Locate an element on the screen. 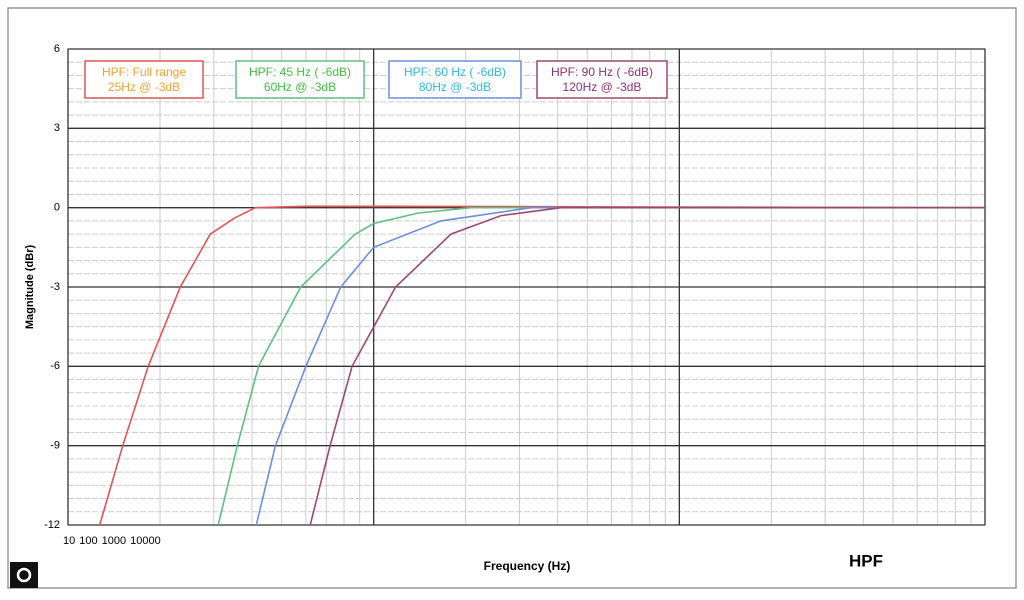 The width and height of the screenshot is (1024, 600). y-tick-label: -9 is located at coordinates (55, 446).